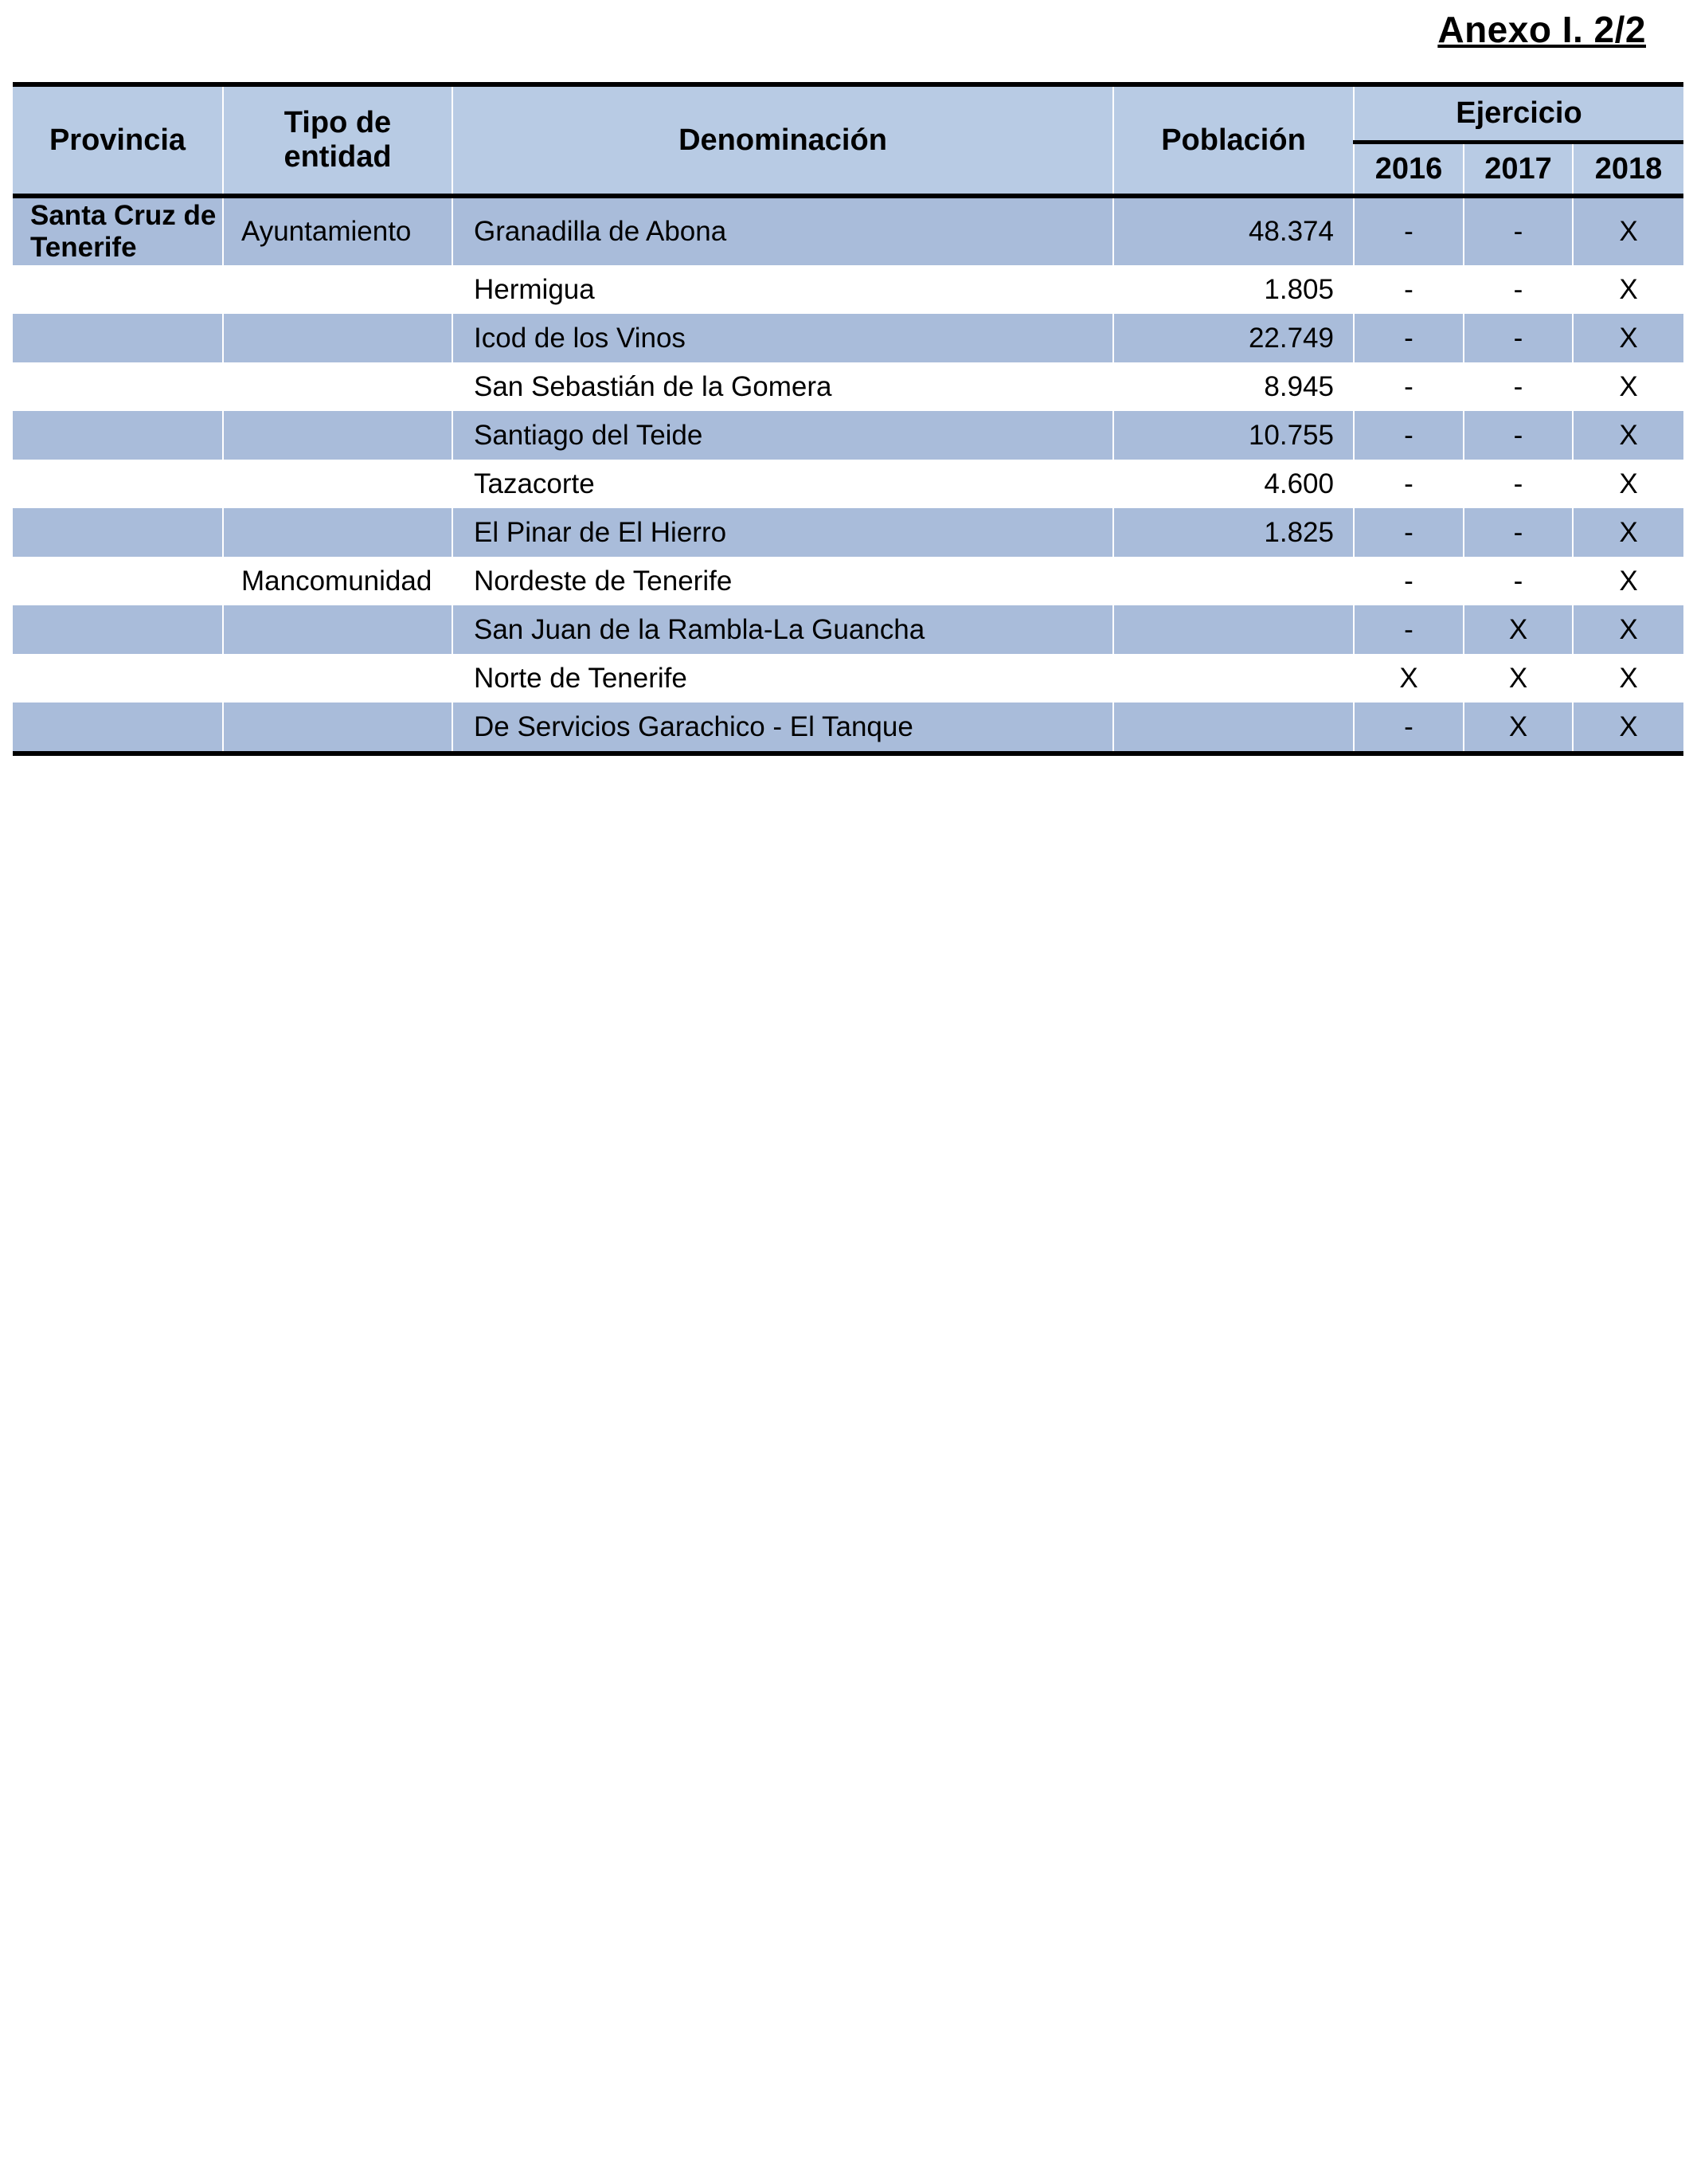 Image resolution: width=1693 pixels, height=2184 pixels. I want to click on cell-tipo: Mancomunidad, so click(338, 581).